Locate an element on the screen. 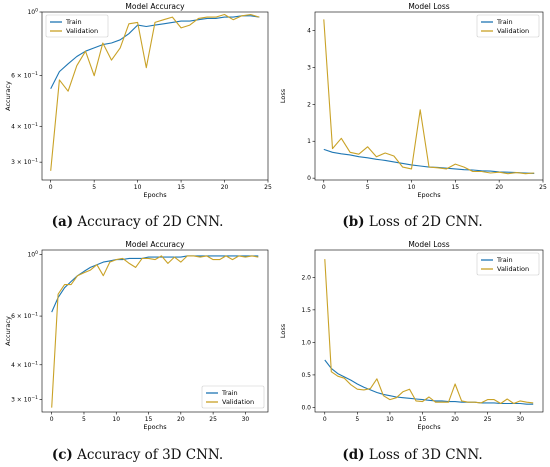 This screenshot has height=467, width=550. y-tick-label: 2.0 is located at coordinates (306, 277).